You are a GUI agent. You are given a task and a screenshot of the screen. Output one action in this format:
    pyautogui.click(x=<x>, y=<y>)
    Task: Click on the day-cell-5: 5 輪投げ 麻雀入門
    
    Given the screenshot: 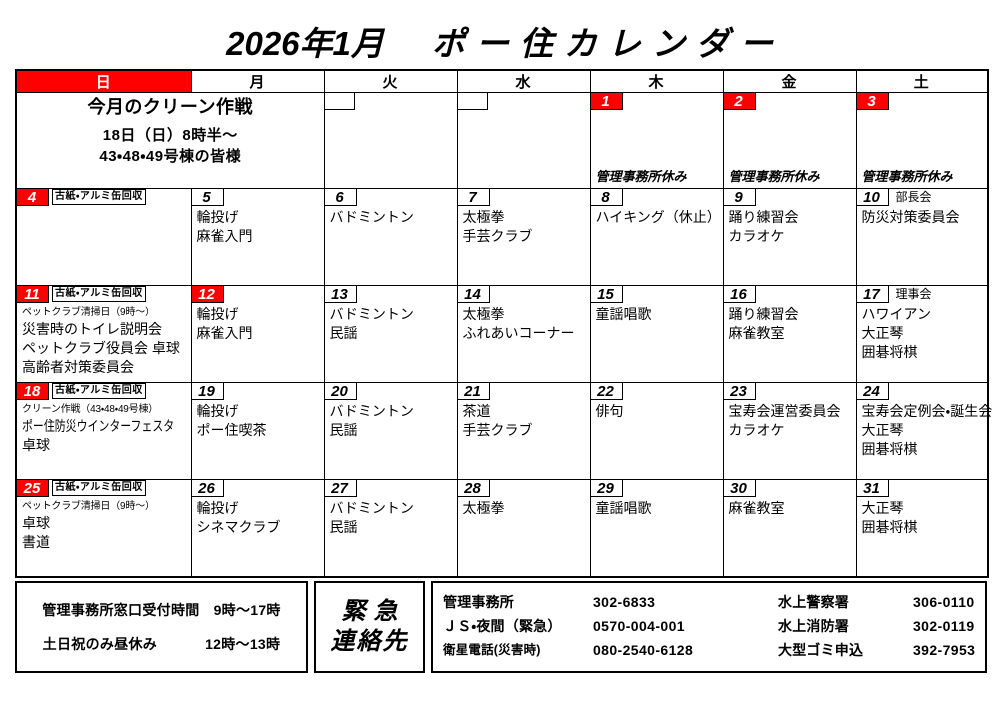 What is the action you would take?
    pyautogui.click(x=257, y=237)
    